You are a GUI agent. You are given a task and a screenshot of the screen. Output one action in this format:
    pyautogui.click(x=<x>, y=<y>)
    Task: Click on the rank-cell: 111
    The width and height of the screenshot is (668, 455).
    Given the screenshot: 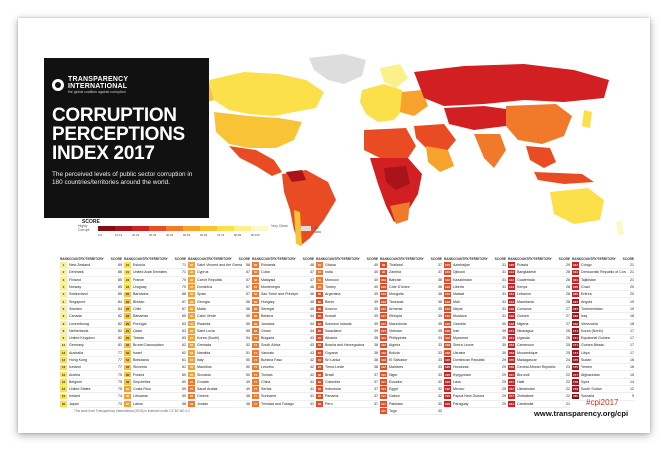 What is the action you would take?
    pyautogui.click(x=383, y=338)
    